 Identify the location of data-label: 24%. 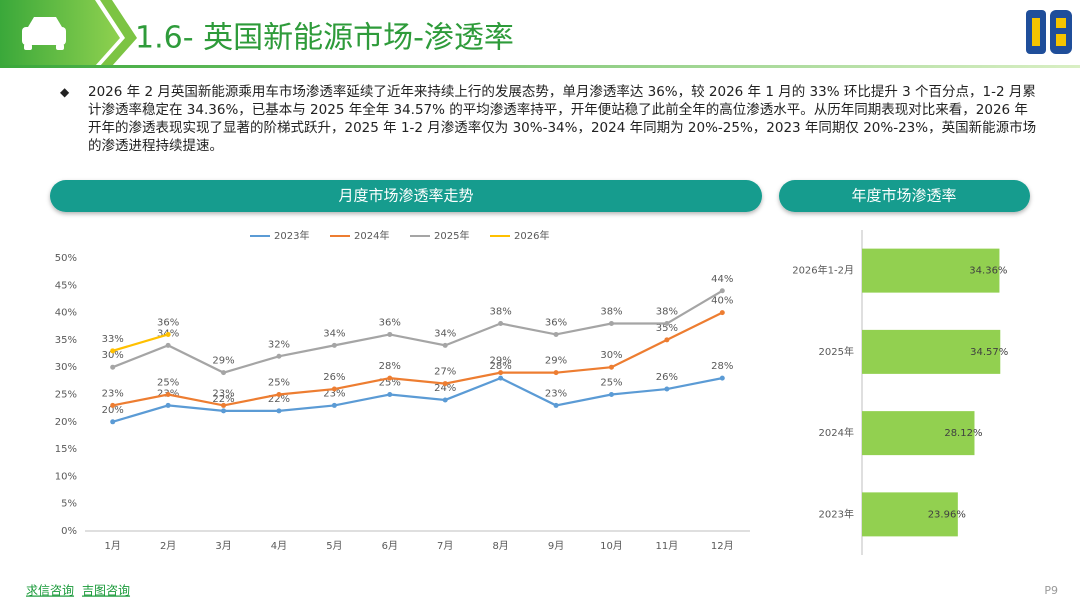
(445, 388).